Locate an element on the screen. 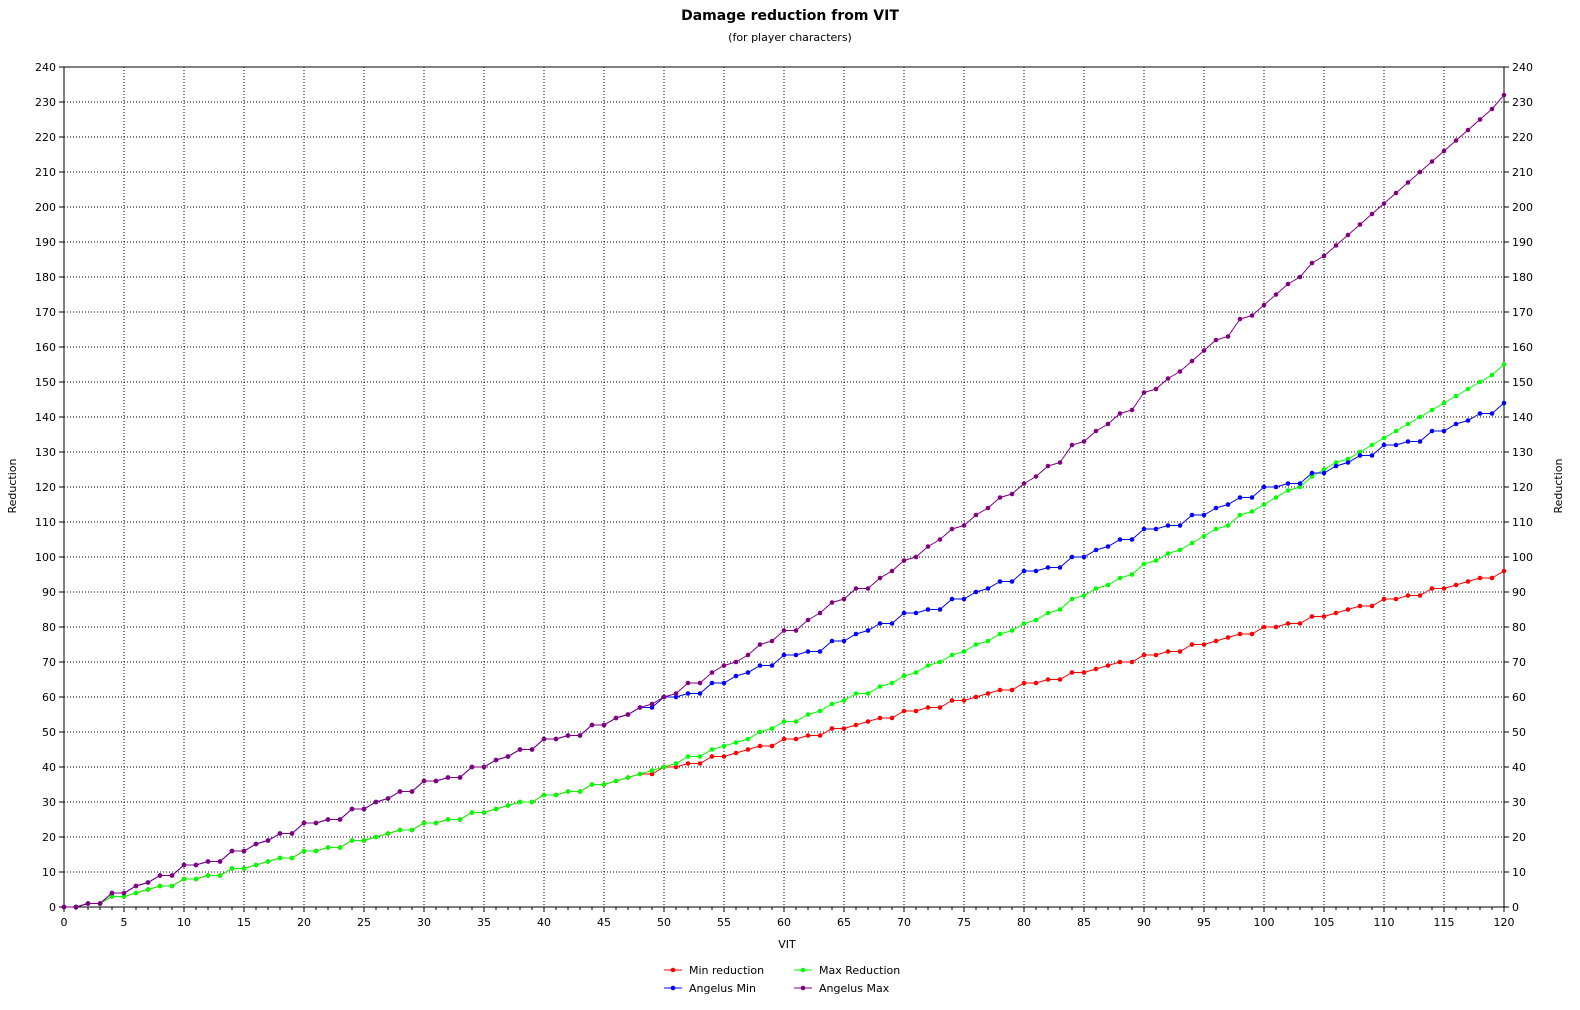 The height and width of the screenshot is (1010, 1580). x-tick-label: 110 is located at coordinates (1384, 922).